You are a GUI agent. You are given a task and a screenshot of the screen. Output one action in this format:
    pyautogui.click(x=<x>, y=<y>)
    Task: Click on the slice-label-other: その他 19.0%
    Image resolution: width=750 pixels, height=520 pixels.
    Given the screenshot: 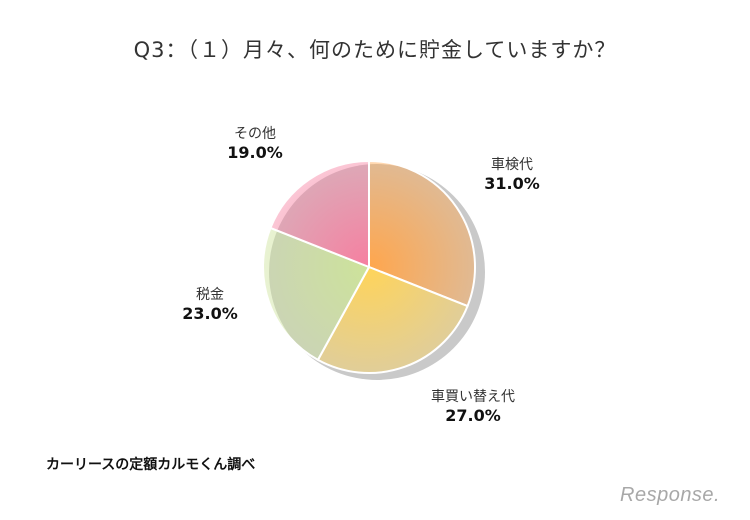 What is the action you would take?
    pyautogui.click(x=255, y=144)
    